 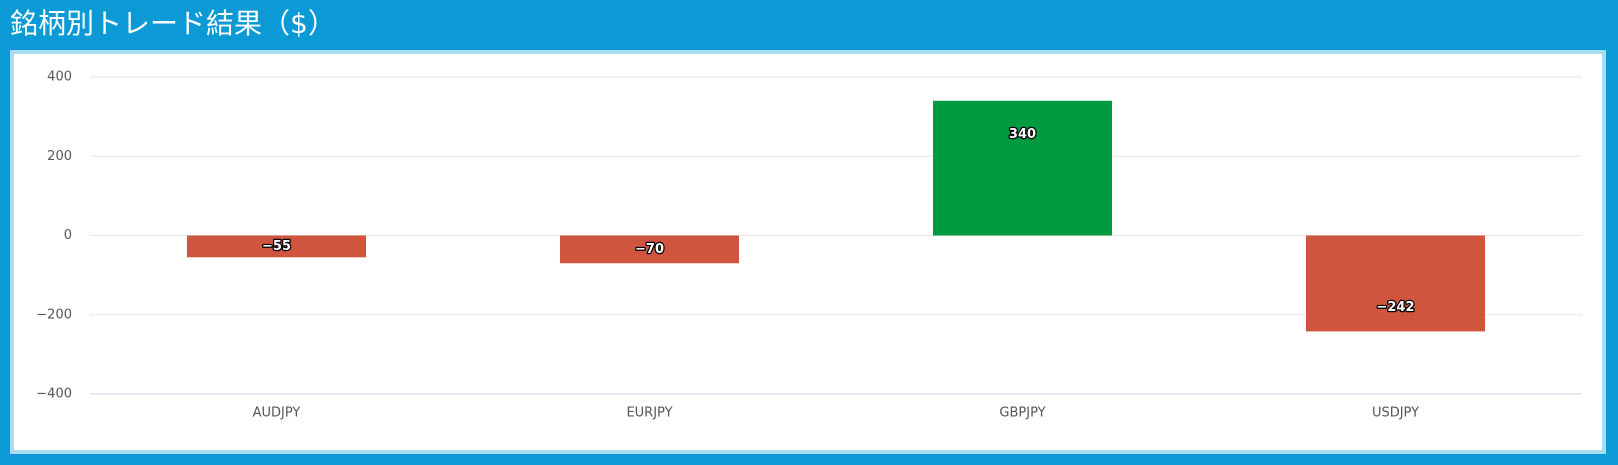 What do you see at coordinates (59, 77) in the screenshot?
I see `y-tick-label: 400` at bounding box center [59, 77].